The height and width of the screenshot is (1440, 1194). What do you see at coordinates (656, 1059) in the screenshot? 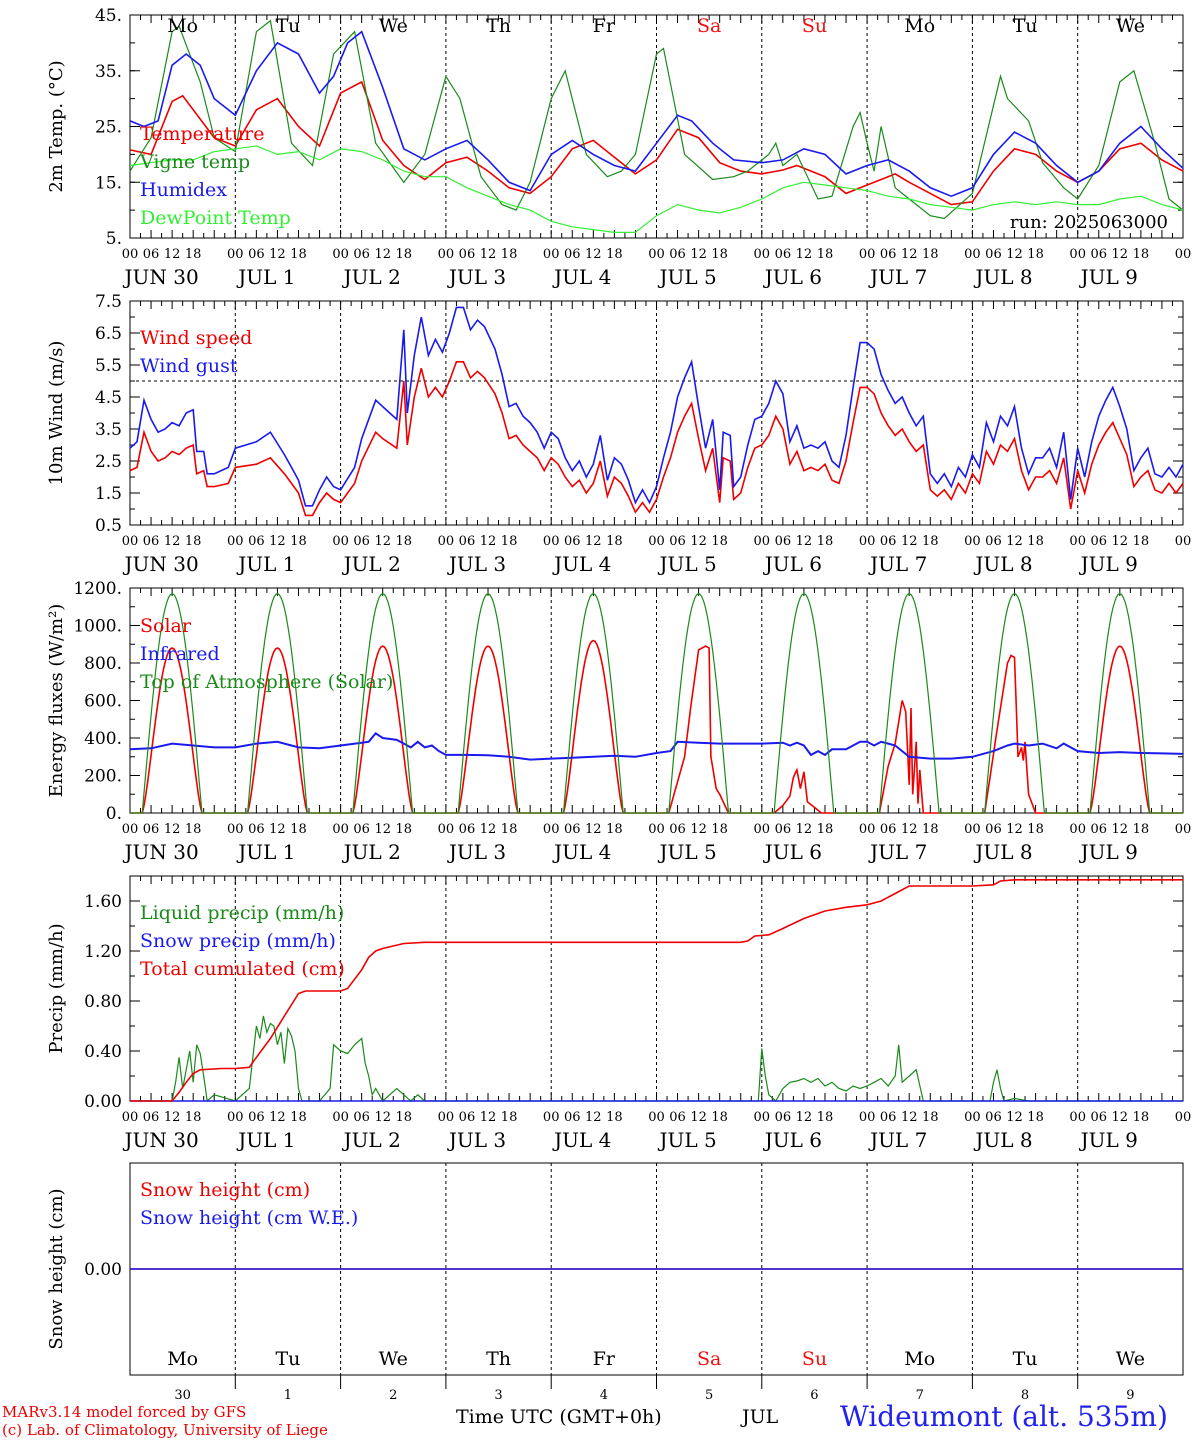
I see `series-line-liquid-precip-mm-h-` at bounding box center [656, 1059].